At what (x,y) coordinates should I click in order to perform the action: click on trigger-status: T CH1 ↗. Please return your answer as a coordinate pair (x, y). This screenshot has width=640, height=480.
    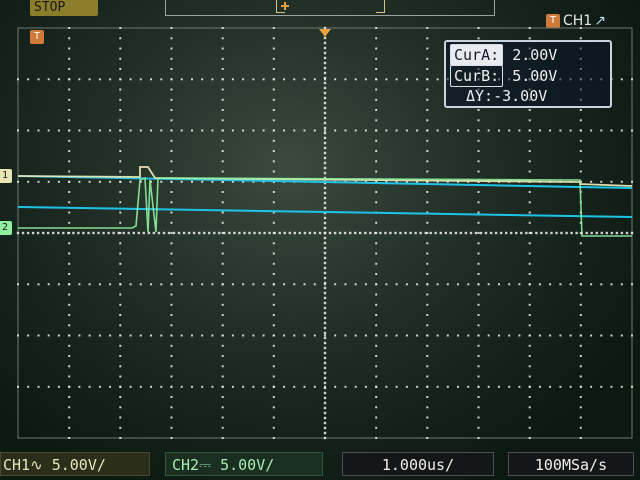
    Looking at the image, I should click on (576, 21).